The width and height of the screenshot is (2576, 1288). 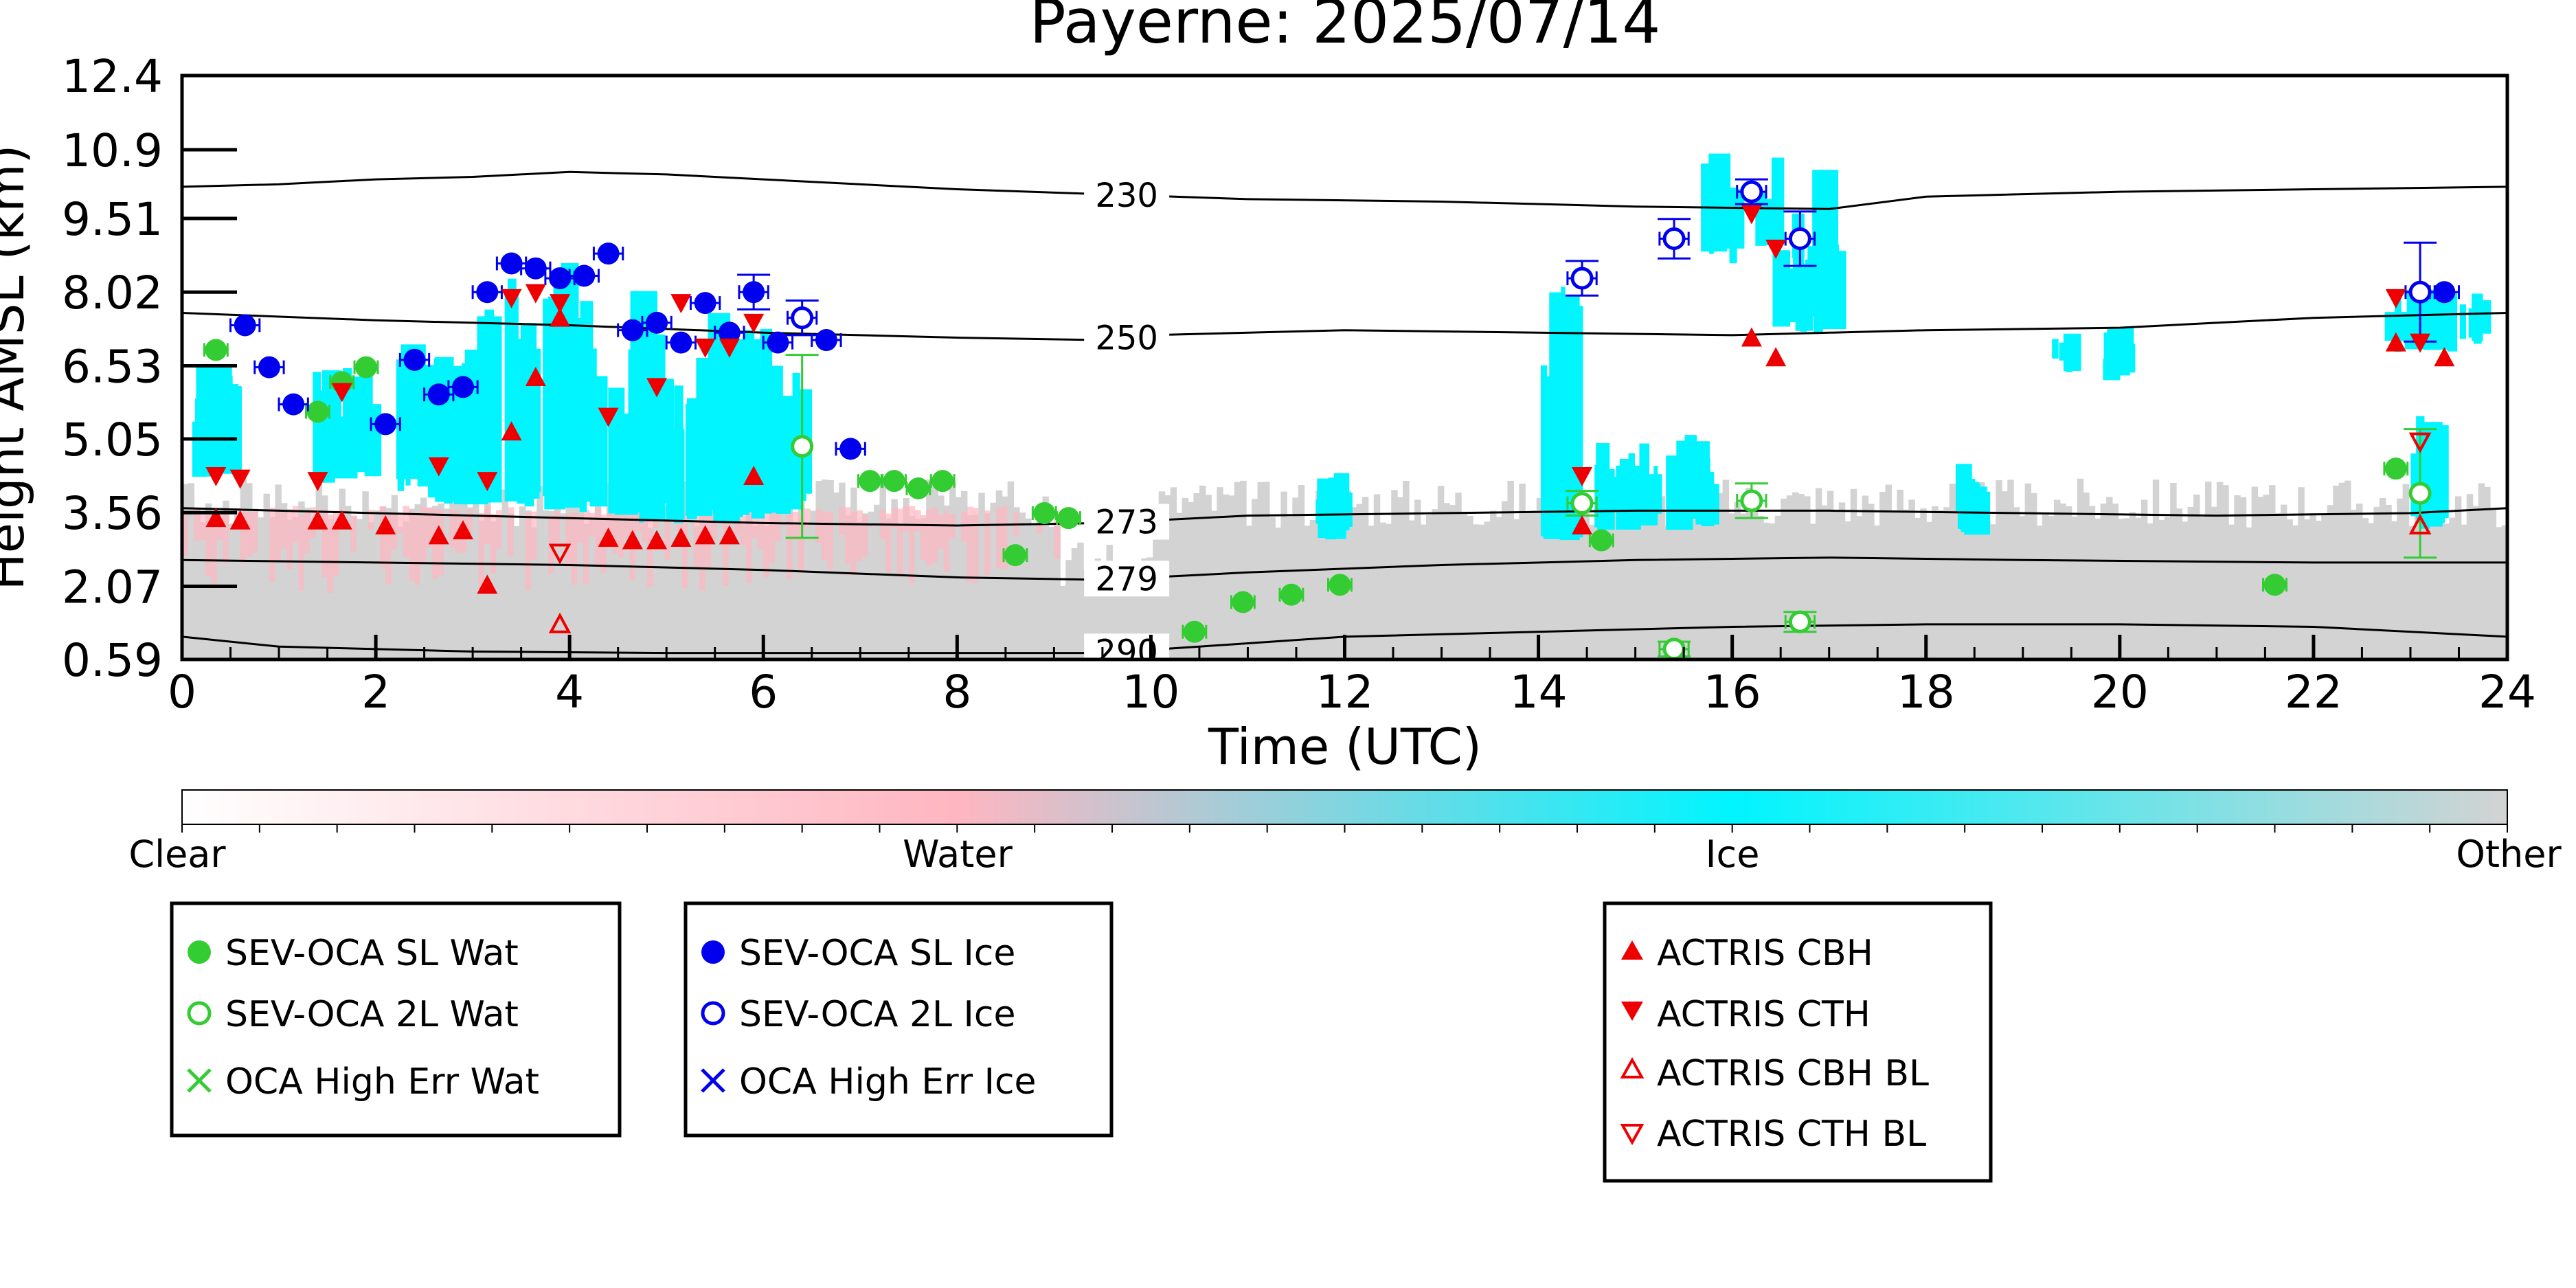 What do you see at coordinates (1150, 692) in the screenshot?
I see `x-tick-label: 10` at bounding box center [1150, 692].